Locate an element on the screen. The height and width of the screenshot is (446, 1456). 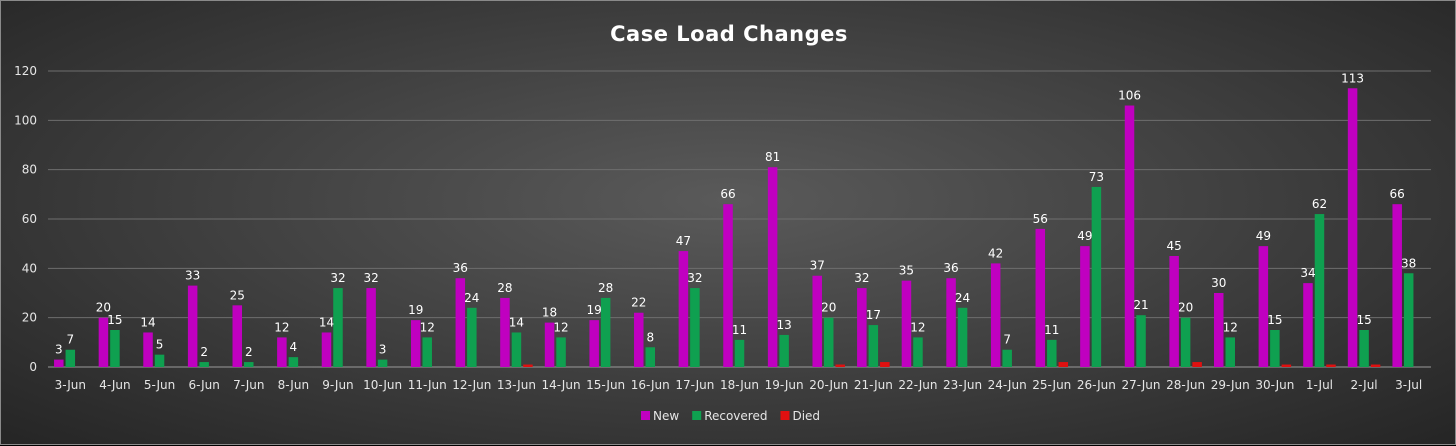
data-label-new: 28 is located at coordinates (504, 288).